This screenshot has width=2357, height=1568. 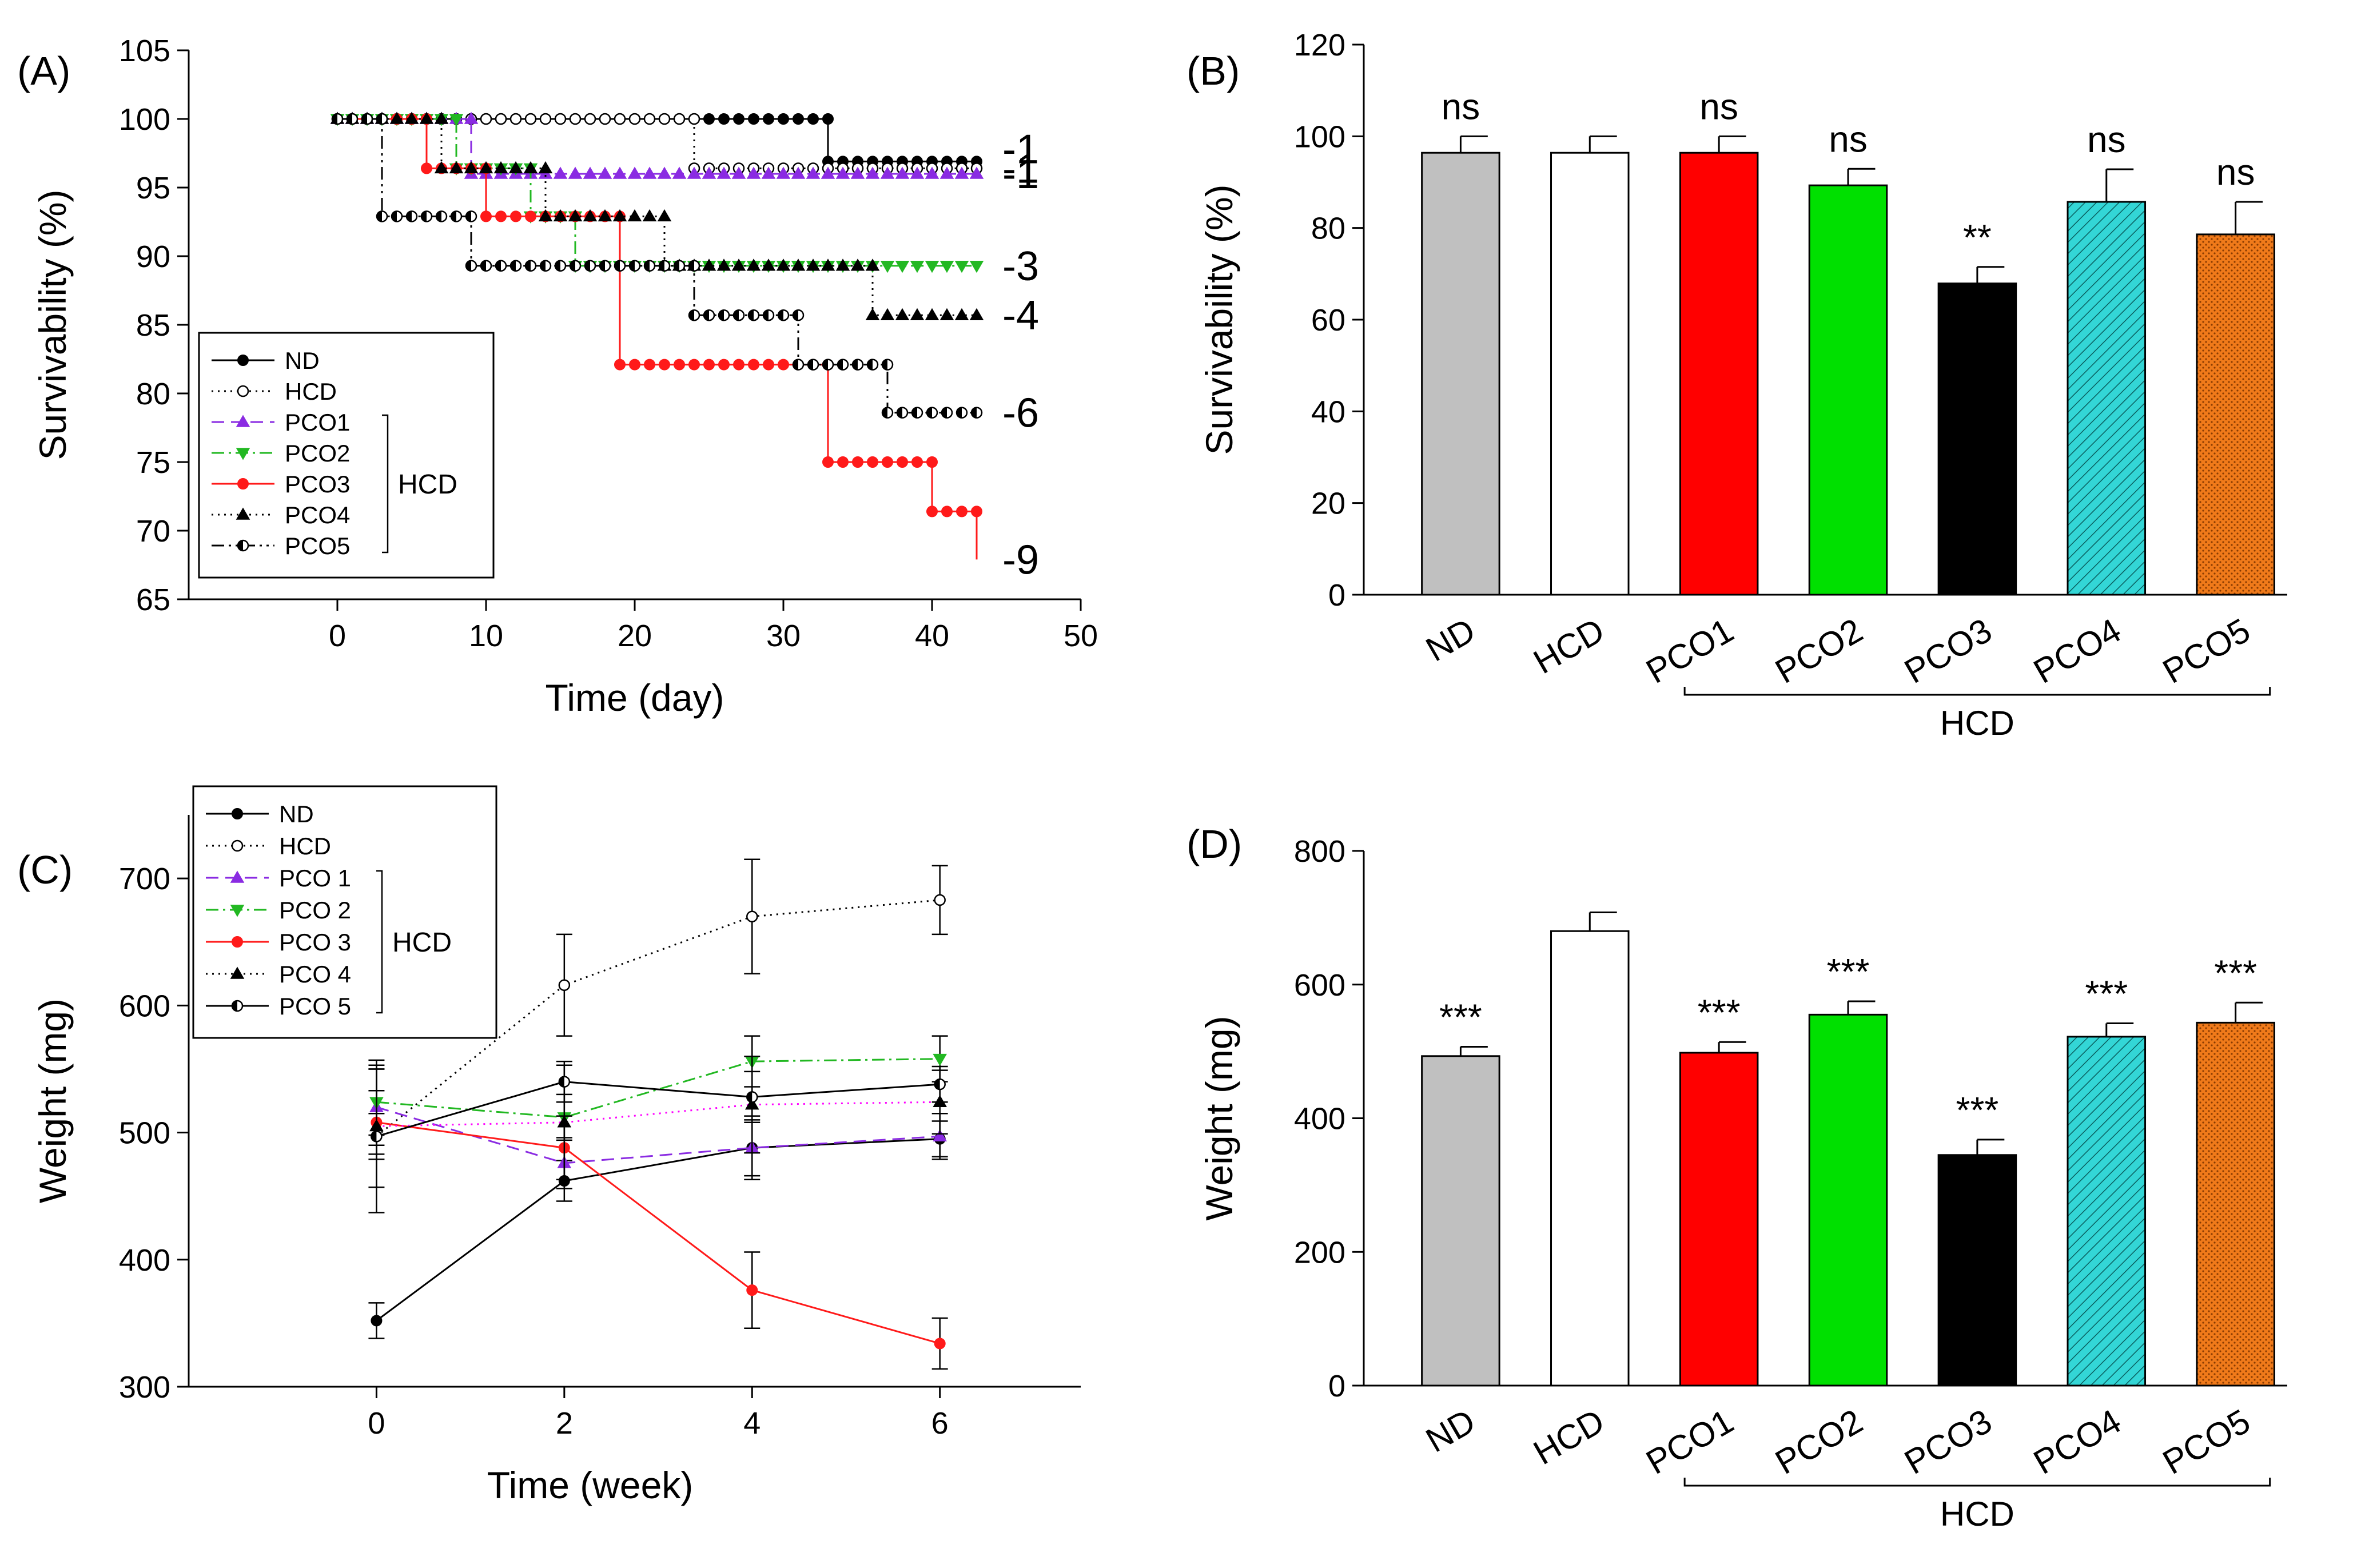 What do you see at coordinates (1219, 1118) in the screenshot?
I see `y-axis-label: Weight (mg)` at bounding box center [1219, 1118].